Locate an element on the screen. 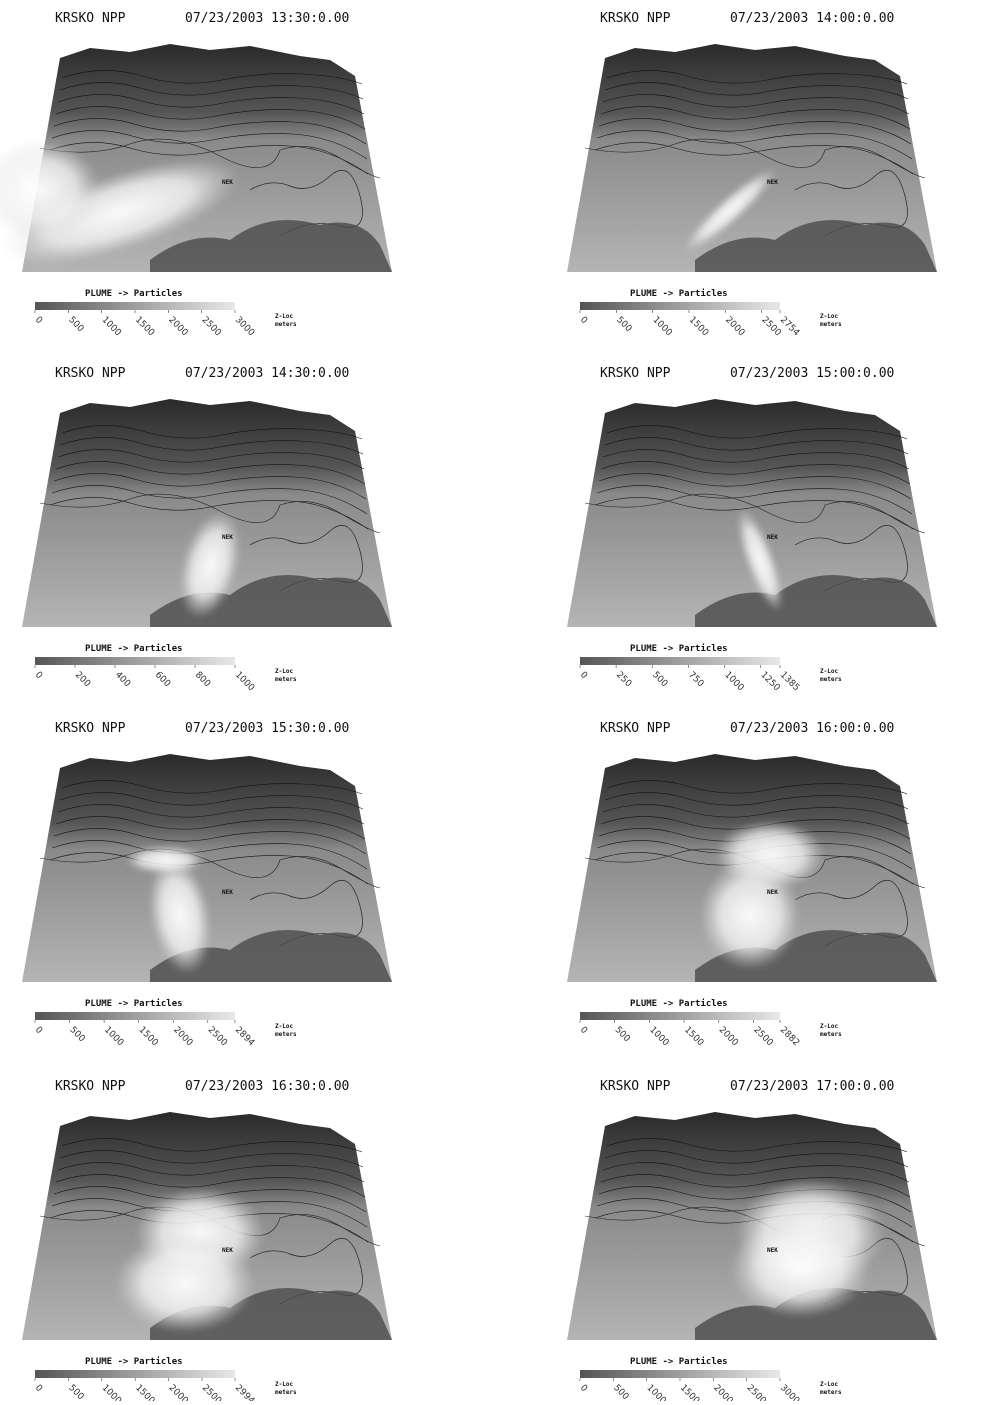  colorbar-tick-label: 3000 is located at coordinates (244, 326).